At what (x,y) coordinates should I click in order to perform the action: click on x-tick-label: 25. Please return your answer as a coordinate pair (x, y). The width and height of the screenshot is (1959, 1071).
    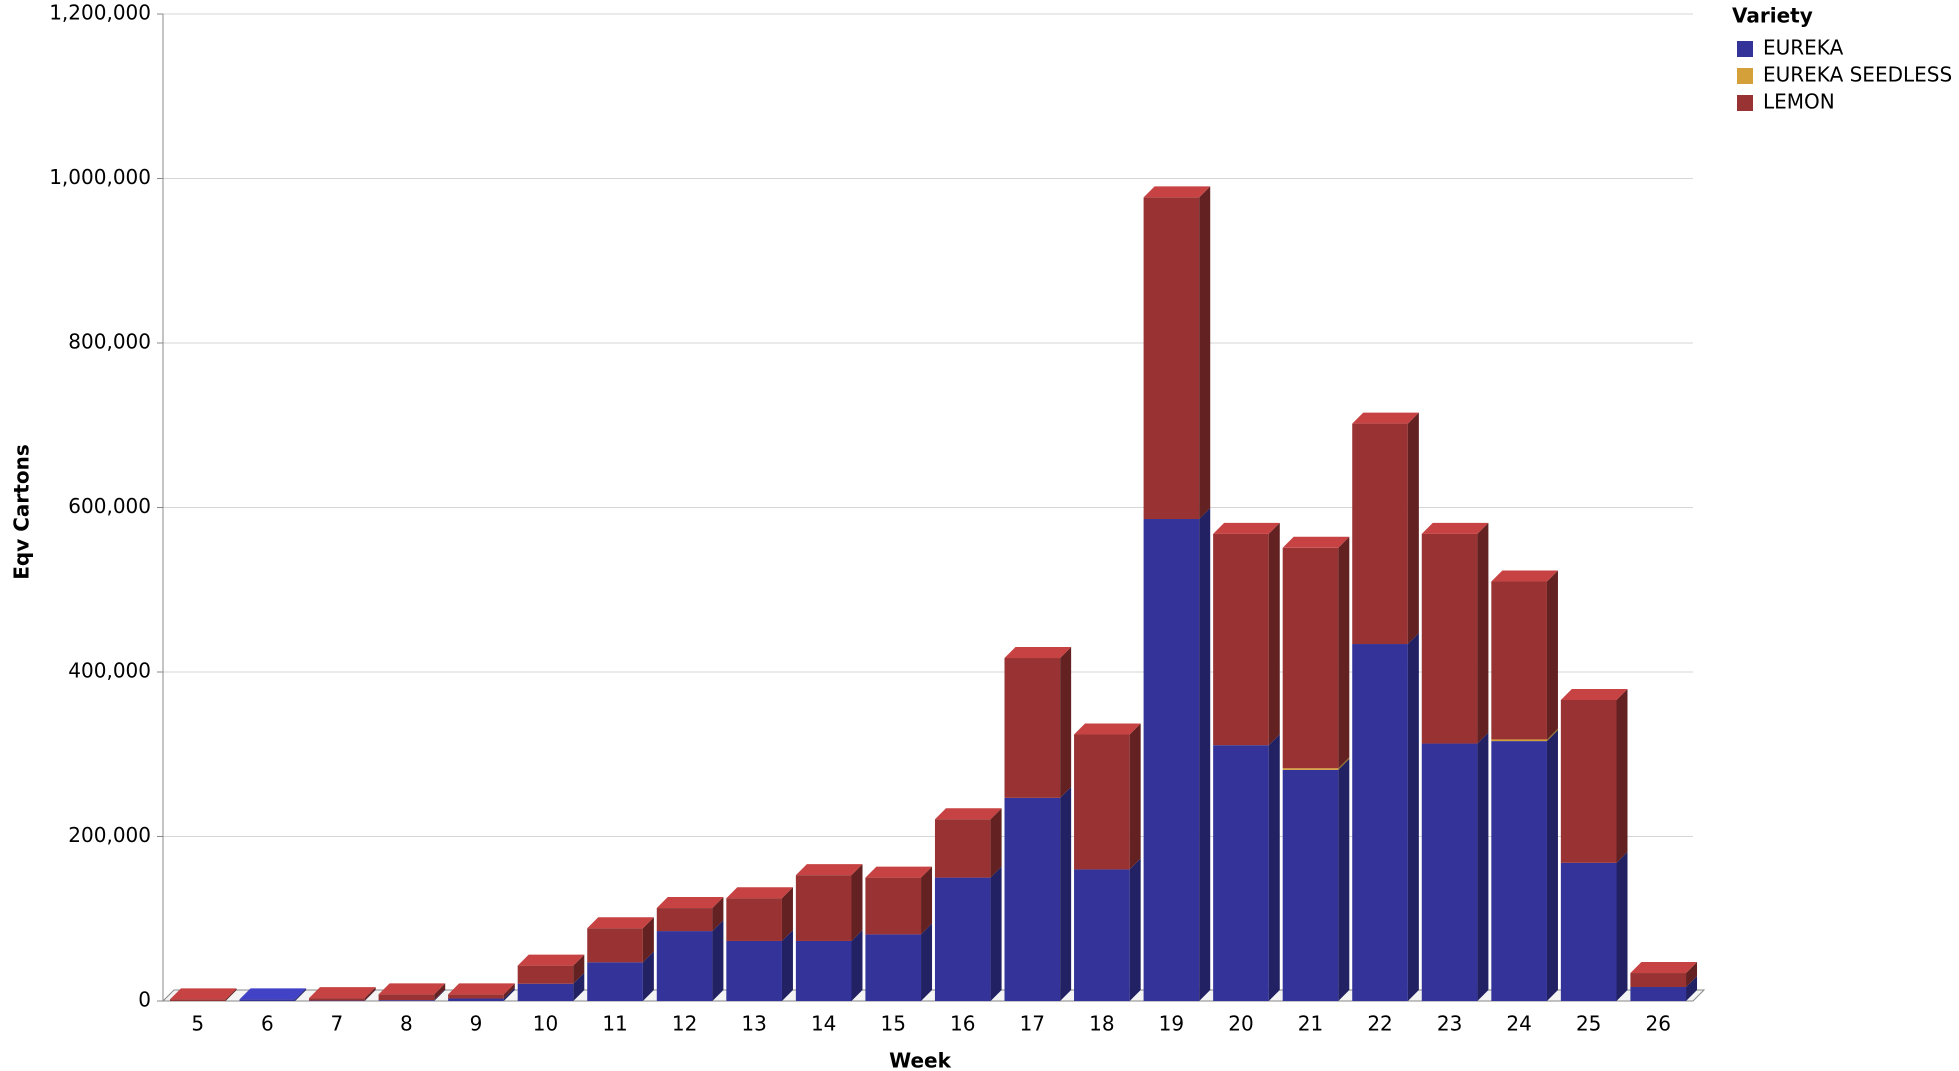
    Looking at the image, I should click on (1588, 1024).